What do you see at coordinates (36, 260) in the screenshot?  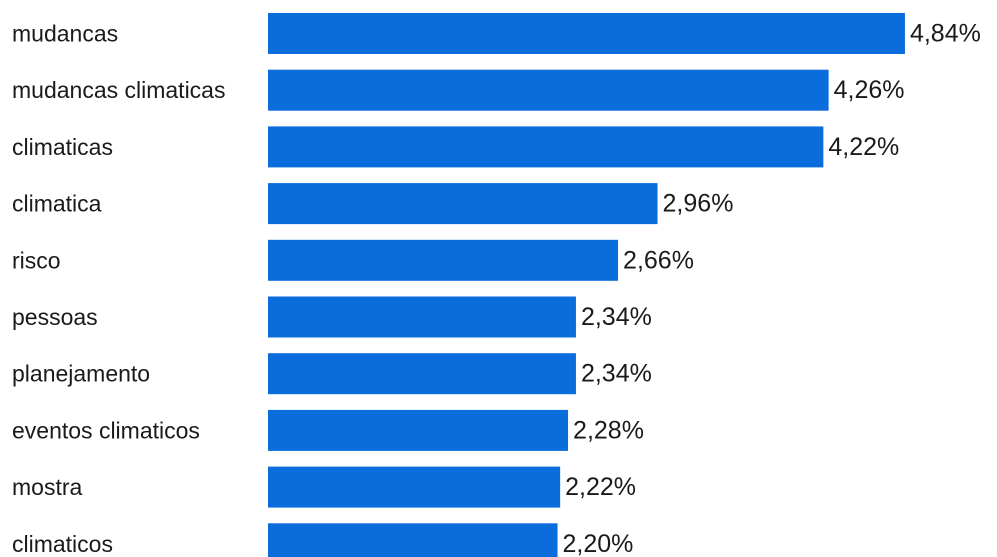 I see `category-label: risco` at bounding box center [36, 260].